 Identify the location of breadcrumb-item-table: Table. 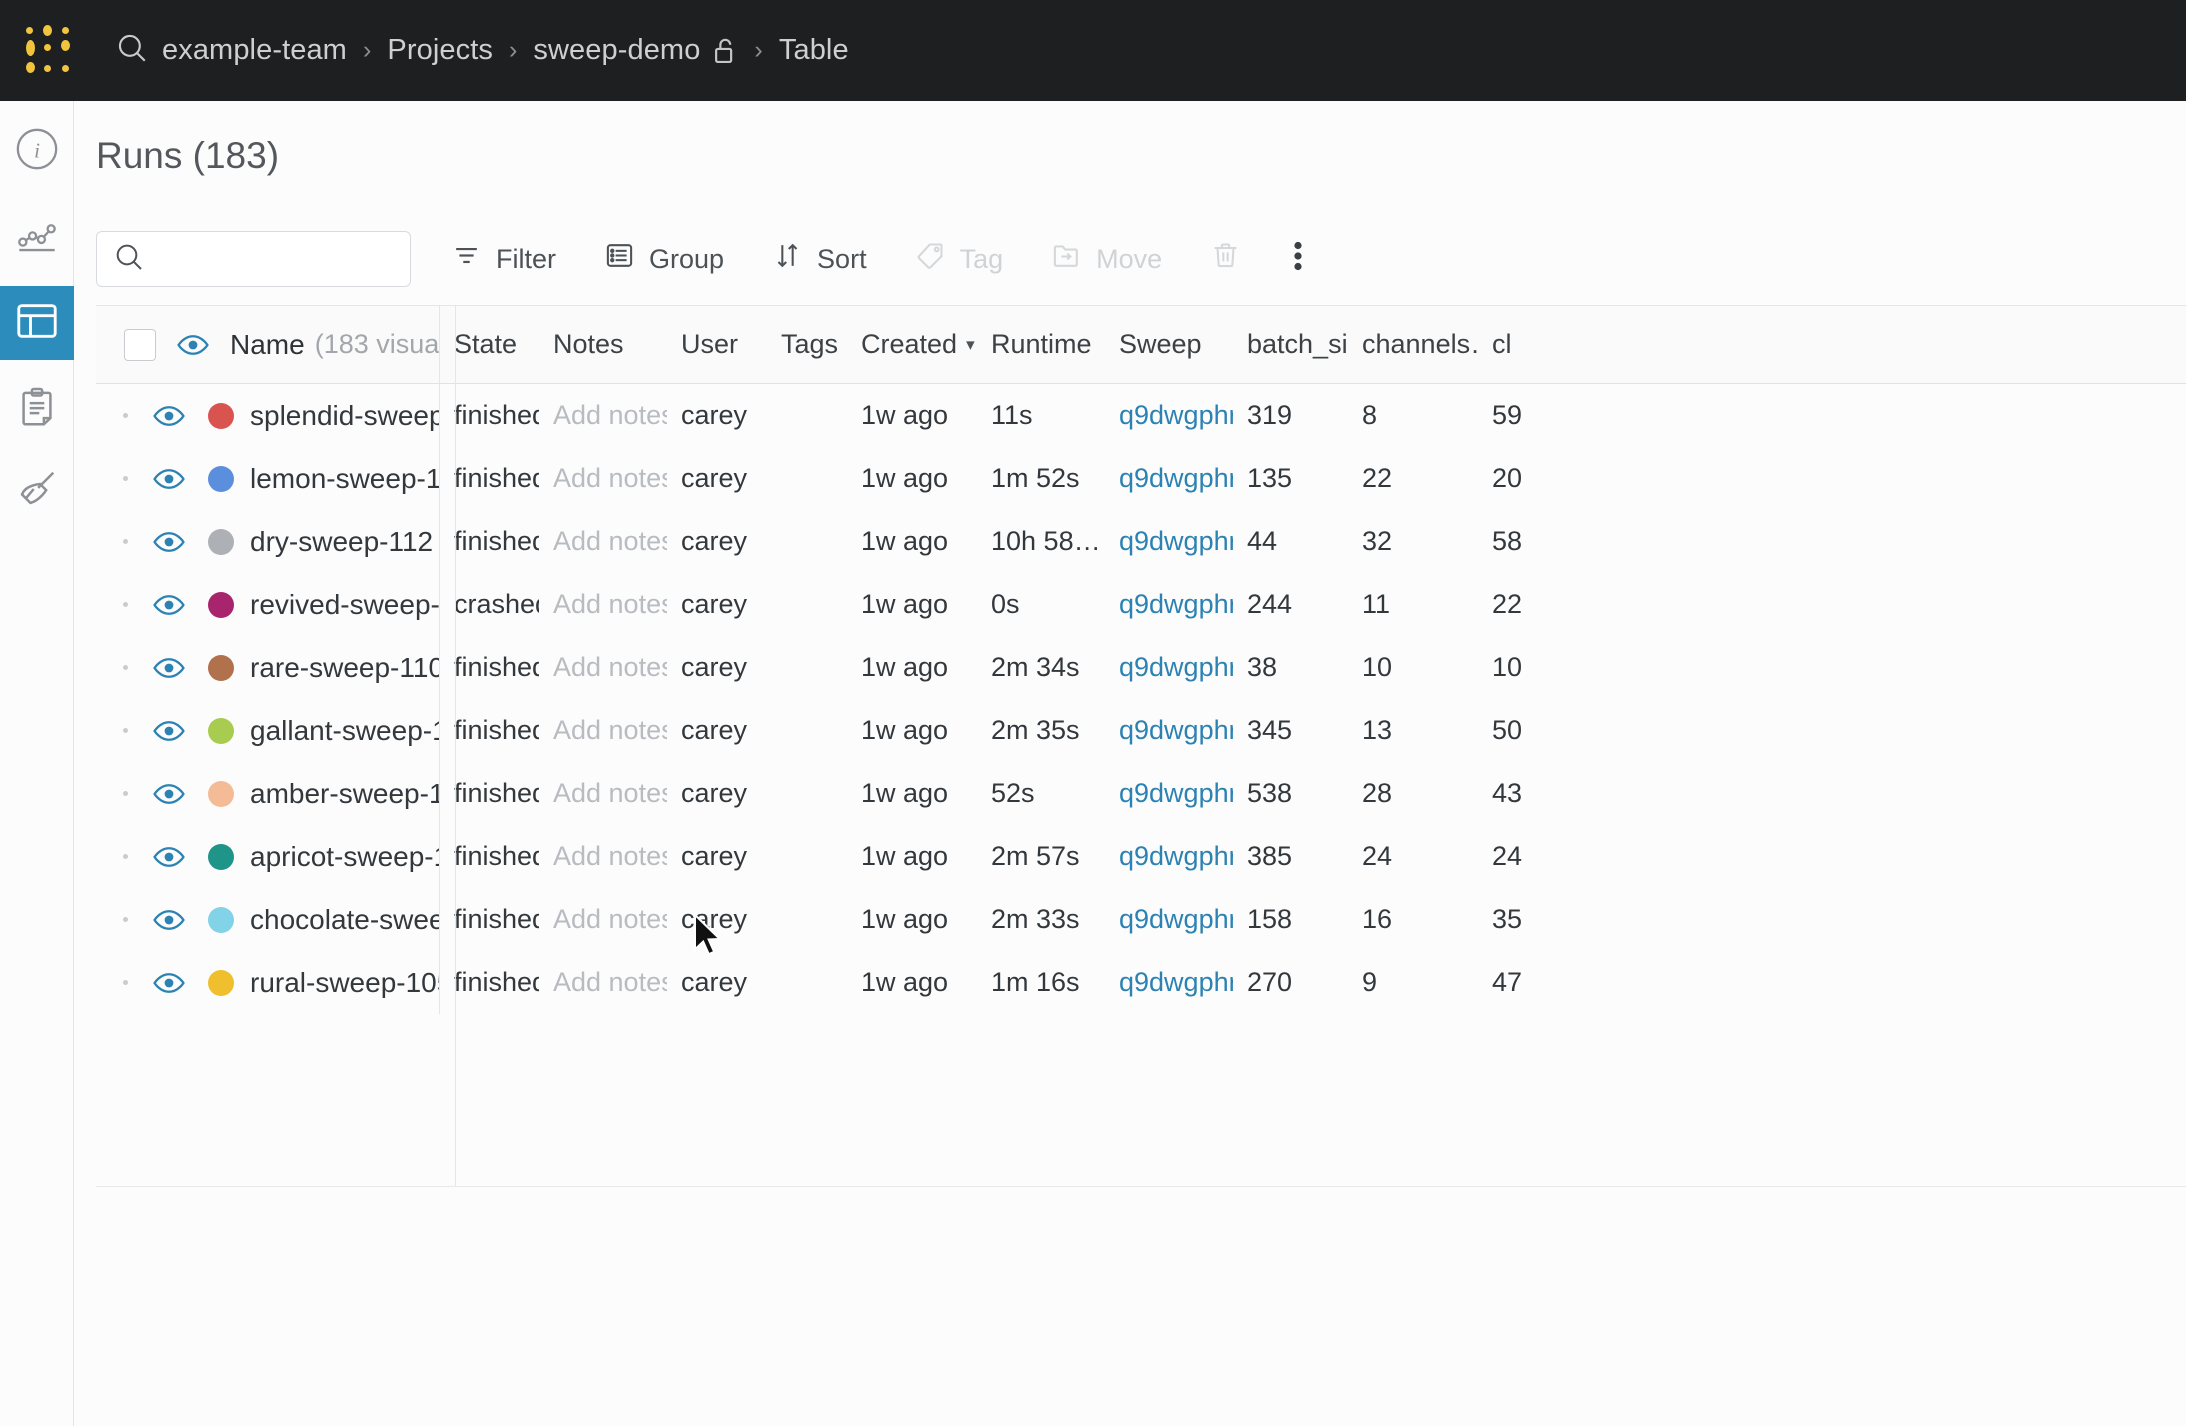
(813, 50).